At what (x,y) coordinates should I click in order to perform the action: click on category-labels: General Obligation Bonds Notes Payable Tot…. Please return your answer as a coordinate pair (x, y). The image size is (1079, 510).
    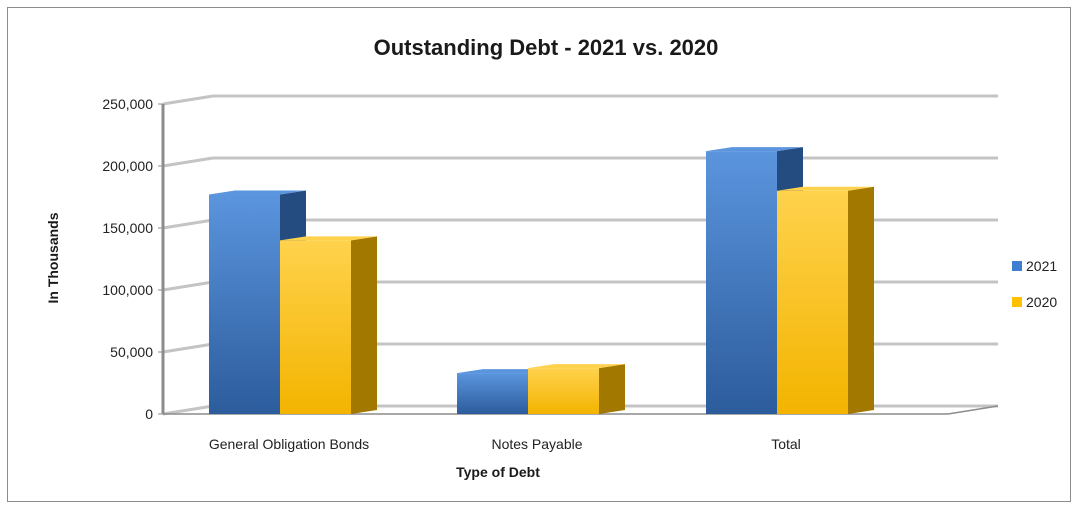
    Looking at the image, I should click on (505, 444).